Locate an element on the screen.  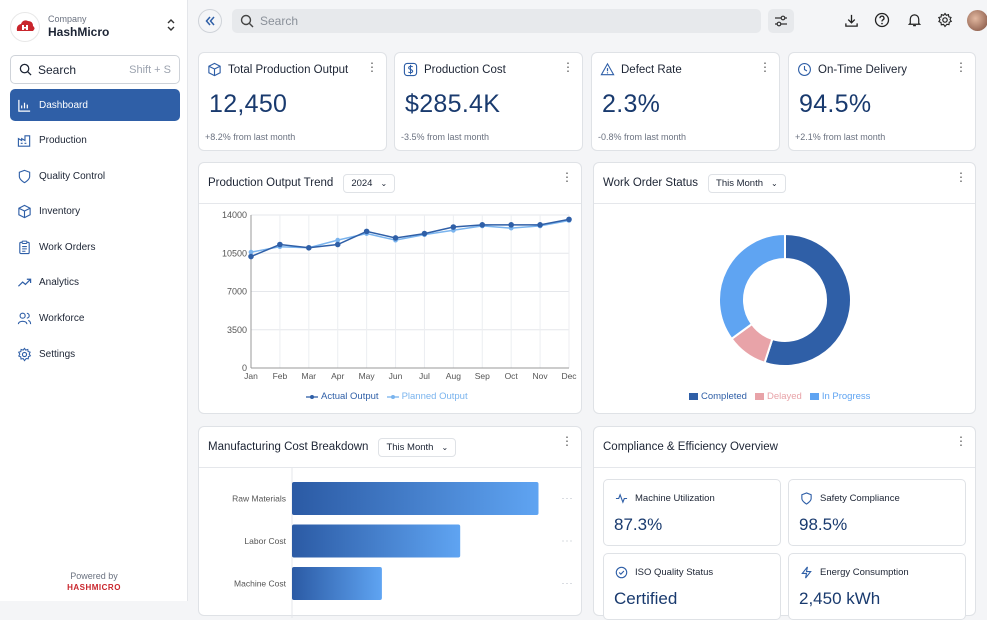
metric-machine-utilization: Machine Utilization 87.3% is located at coordinates (692, 512).